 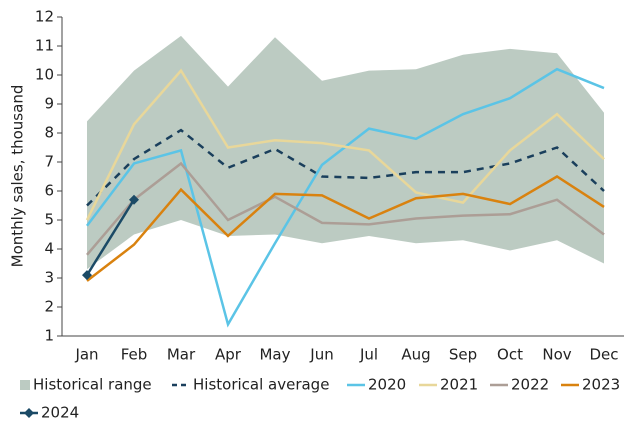 I want to click on legend-label: 2024, so click(x=60, y=413).